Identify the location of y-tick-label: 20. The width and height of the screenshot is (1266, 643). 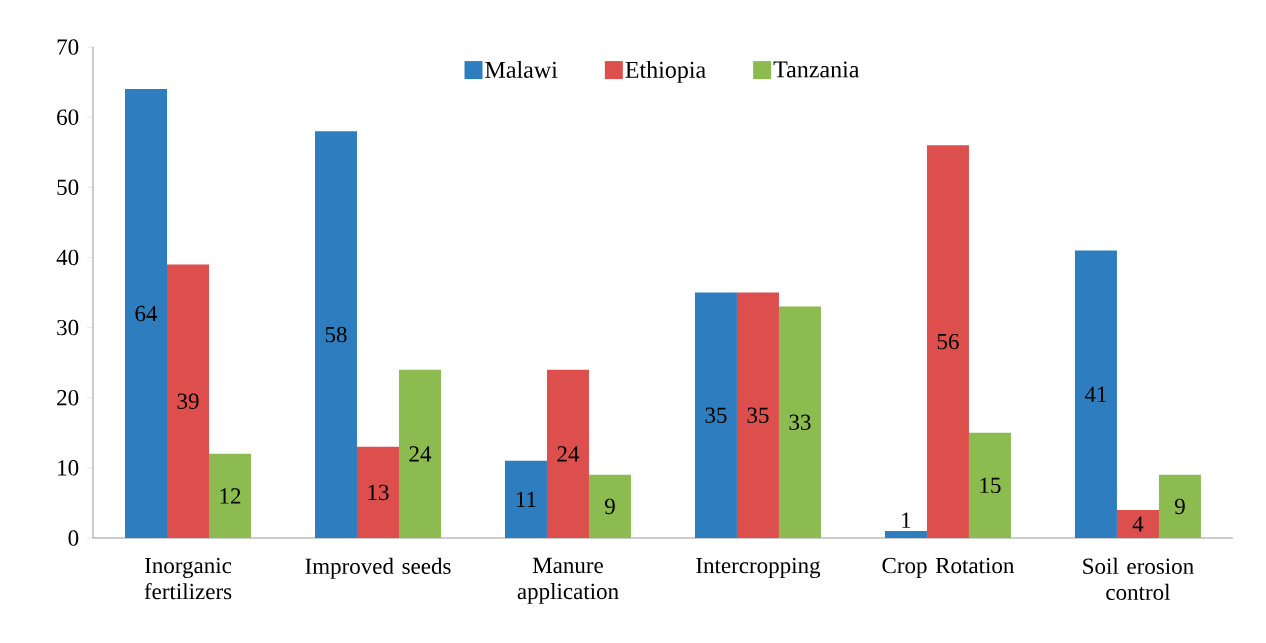
(68, 397).